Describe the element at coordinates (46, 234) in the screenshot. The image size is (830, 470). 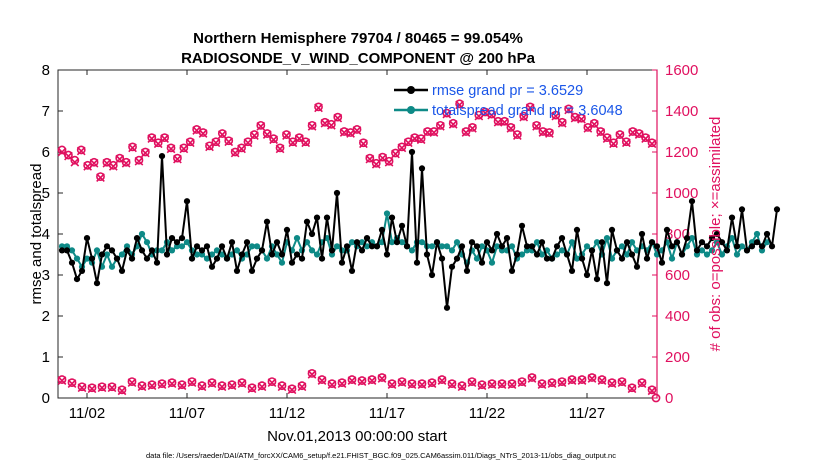
I see `y-tick-label: 4` at that location.